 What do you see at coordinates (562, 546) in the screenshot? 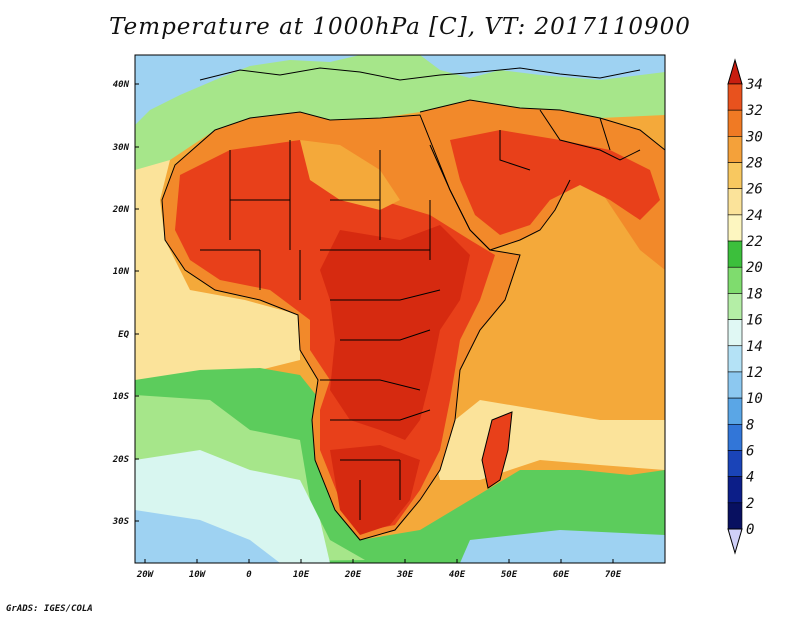
I see `south-blue-region-east` at bounding box center [562, 546].